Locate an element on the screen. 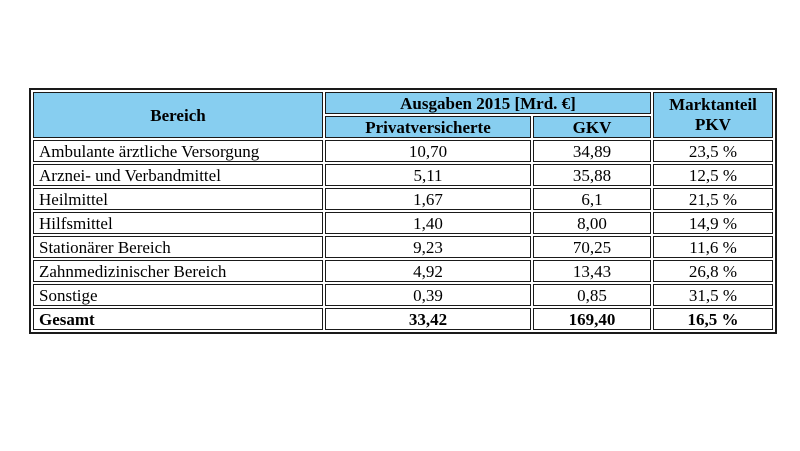 The image size is (800, 451). privat-cell: 4,92 is located at coordinates (428, 271).